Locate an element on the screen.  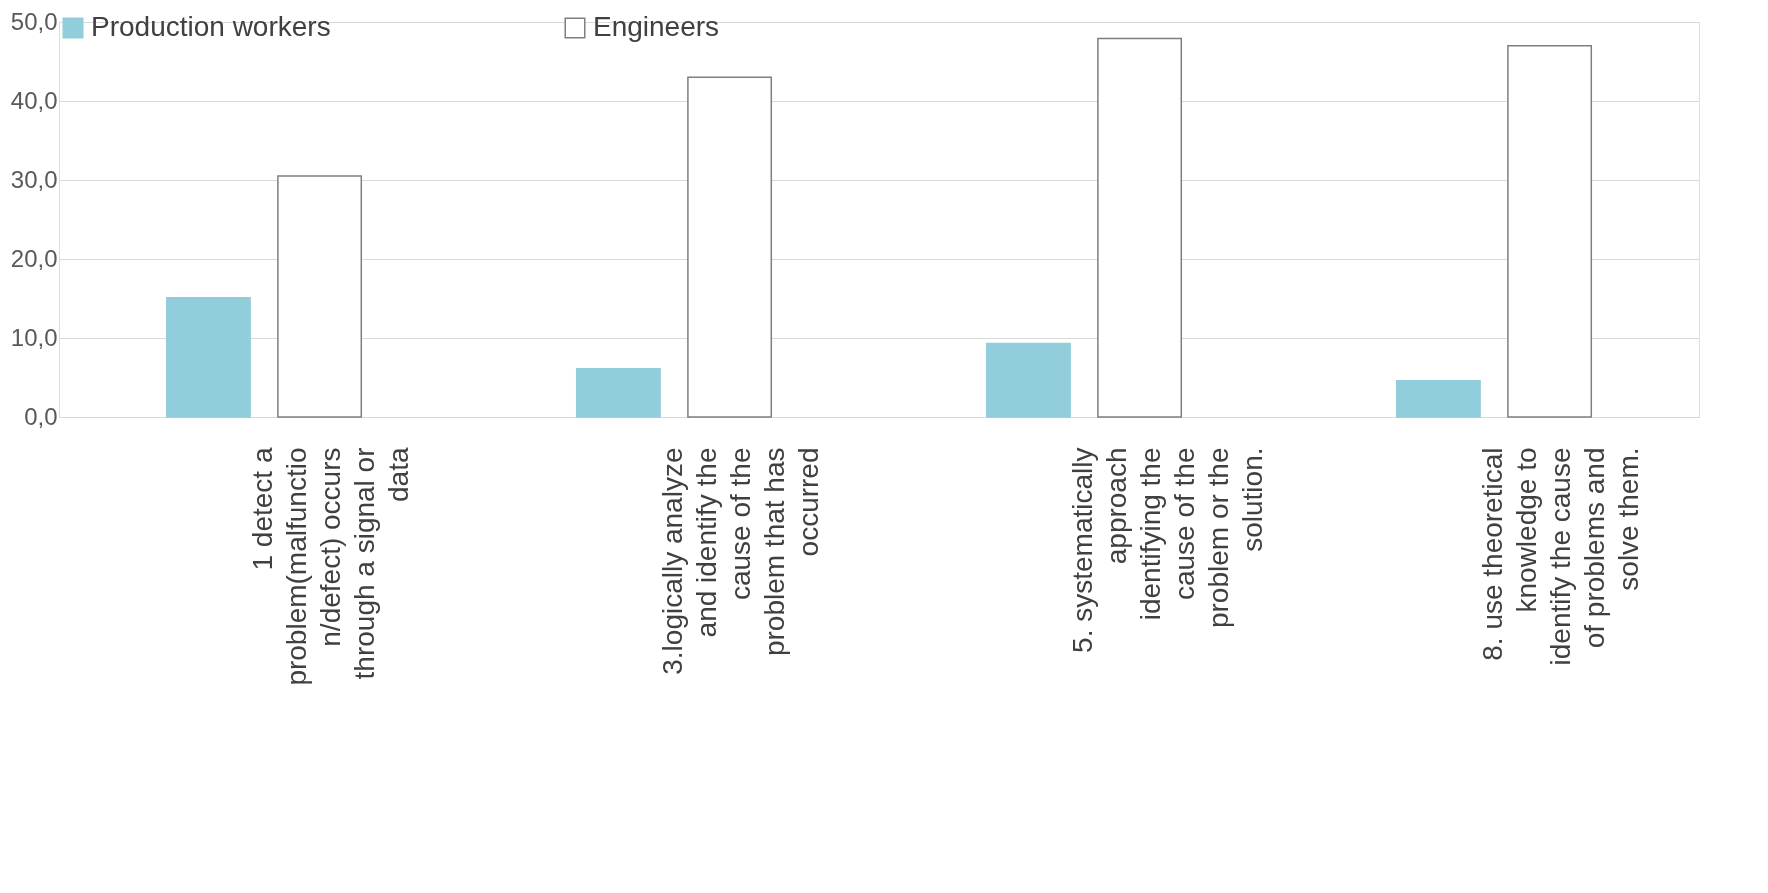
y-tick-label: 0,0 is located at coordinates (41, 416).